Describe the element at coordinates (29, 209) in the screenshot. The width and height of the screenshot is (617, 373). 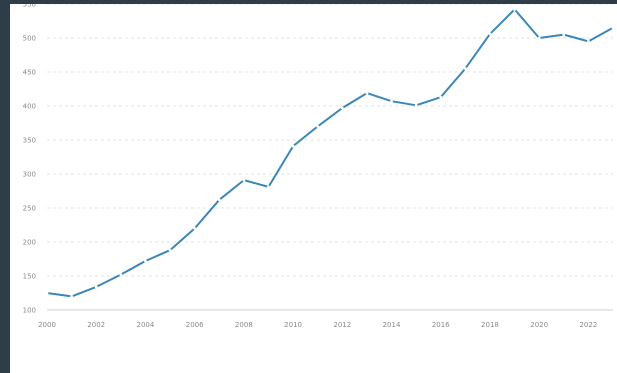
I see `y-tick-label: 250` at that location.